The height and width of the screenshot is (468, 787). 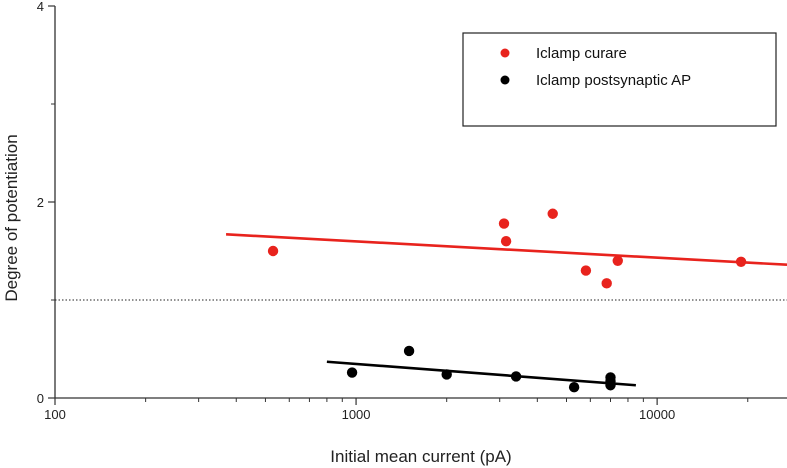 What do you see at coordinates (40, 202) in the screenshot?
I see `y-tick-label-1: 2` at bounding box center [40, 202].